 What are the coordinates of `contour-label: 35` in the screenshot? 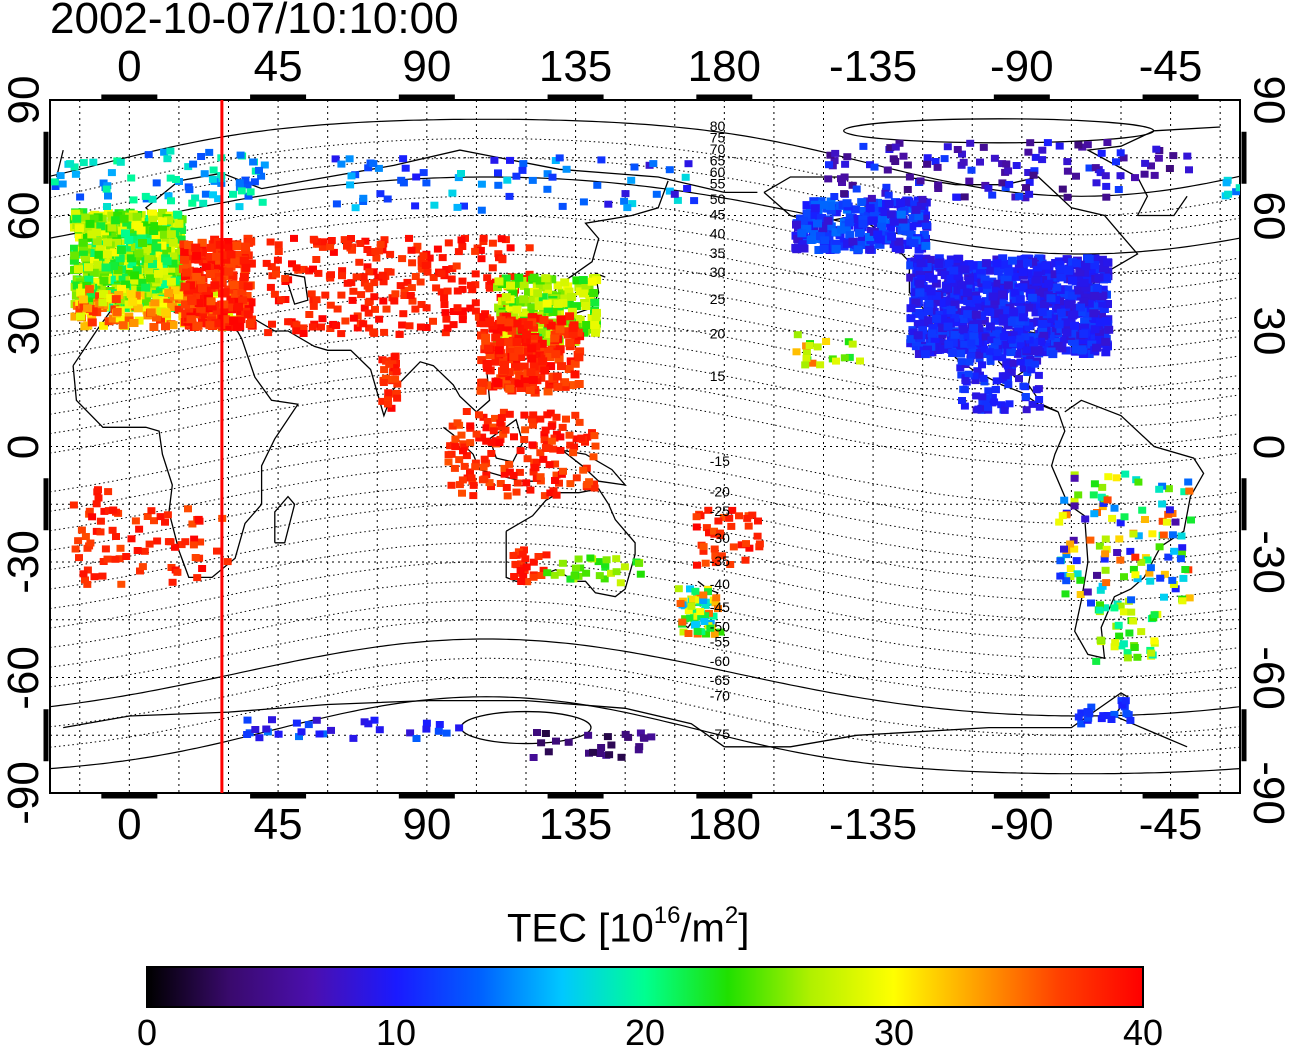 It's located at (718, 253).